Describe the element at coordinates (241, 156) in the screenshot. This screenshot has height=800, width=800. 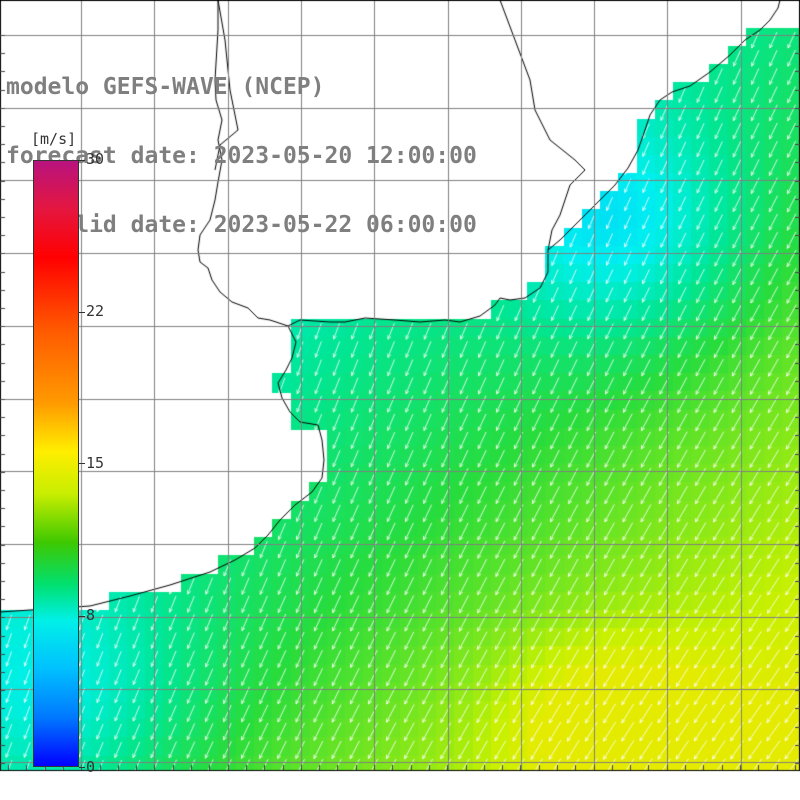
I see `title-forecast-date: forecast date: 2023-05-20 12:00:00` at that location.